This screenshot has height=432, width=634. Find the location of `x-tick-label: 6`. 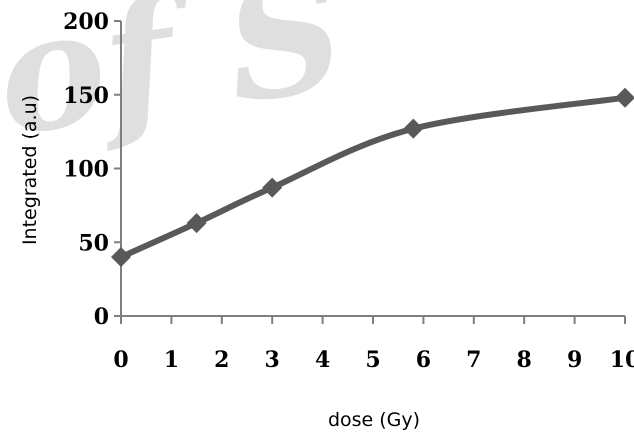

x-tick-label: 6 is located at coordinates (423, 360).